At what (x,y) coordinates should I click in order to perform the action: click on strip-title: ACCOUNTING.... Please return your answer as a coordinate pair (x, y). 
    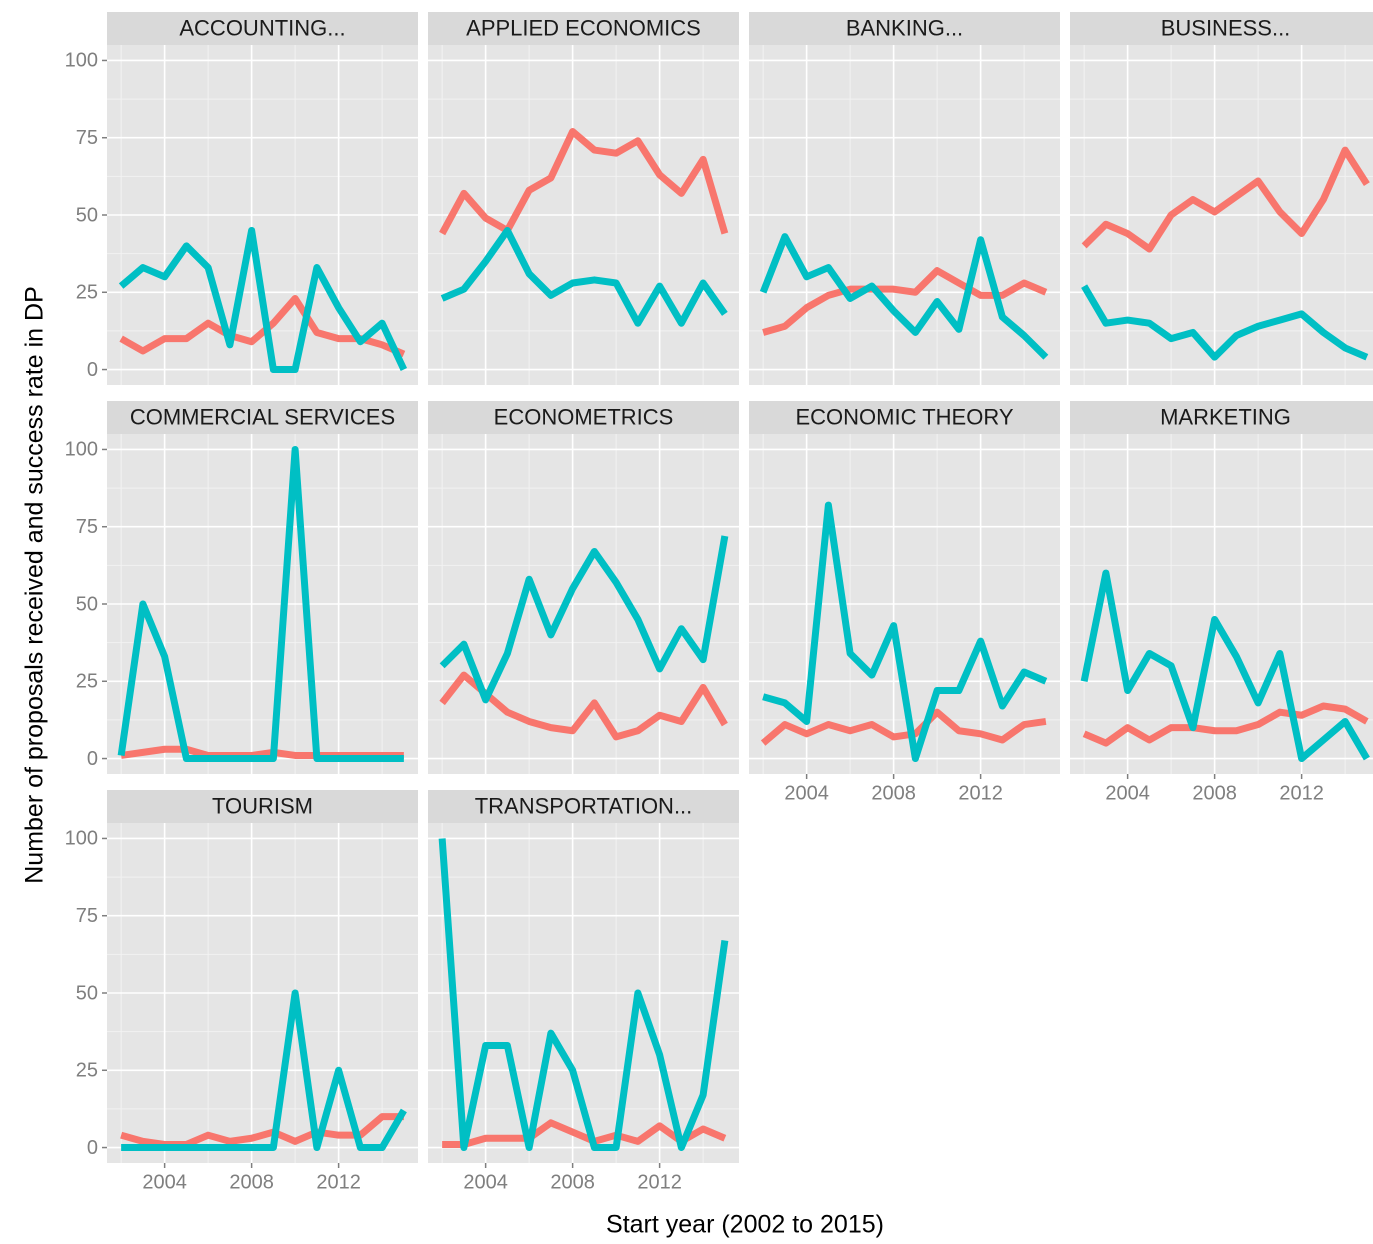
    Looking at the image, I should click on (262, 27).